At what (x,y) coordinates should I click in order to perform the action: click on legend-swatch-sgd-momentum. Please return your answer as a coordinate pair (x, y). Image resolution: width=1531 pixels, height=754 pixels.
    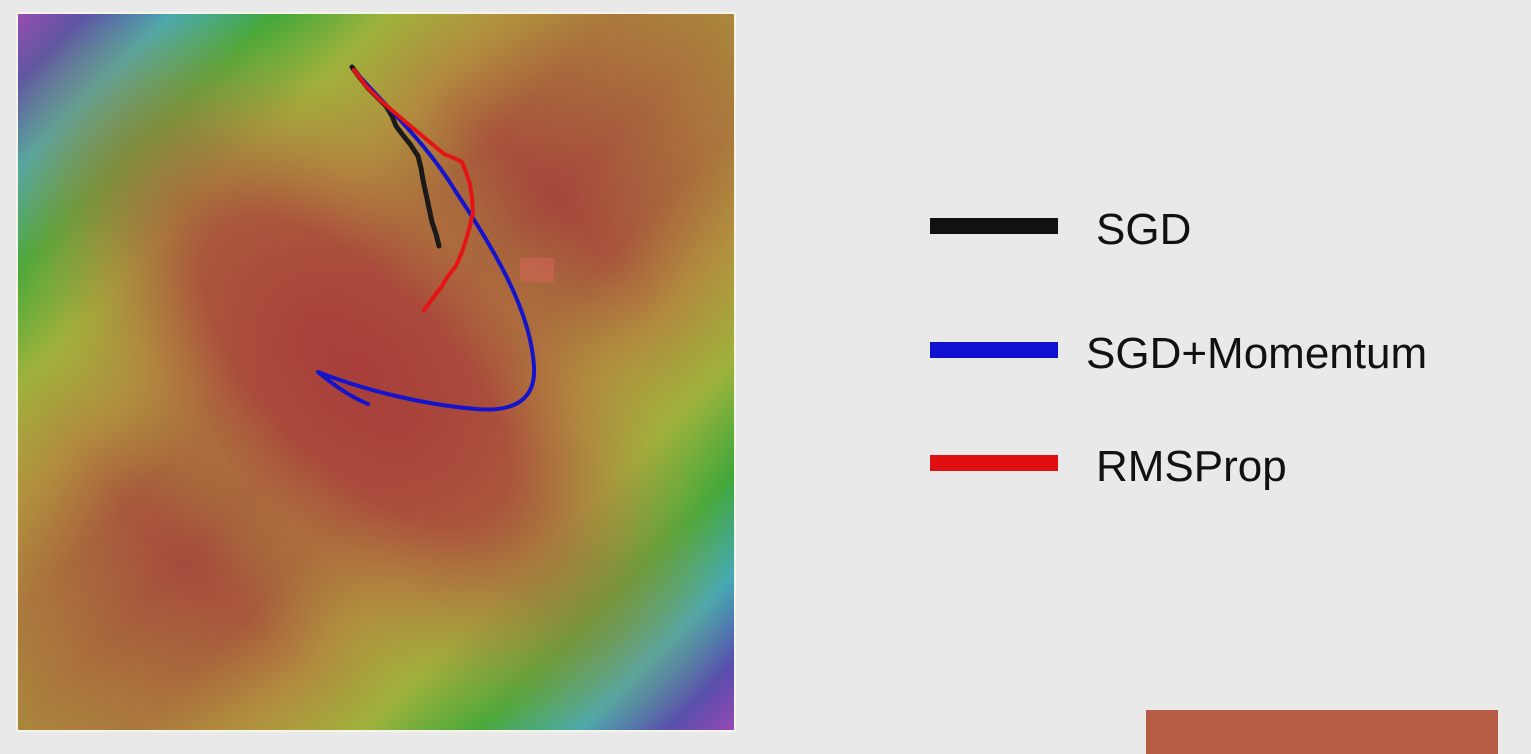
    Looking at the image, I should click on (994, 350).